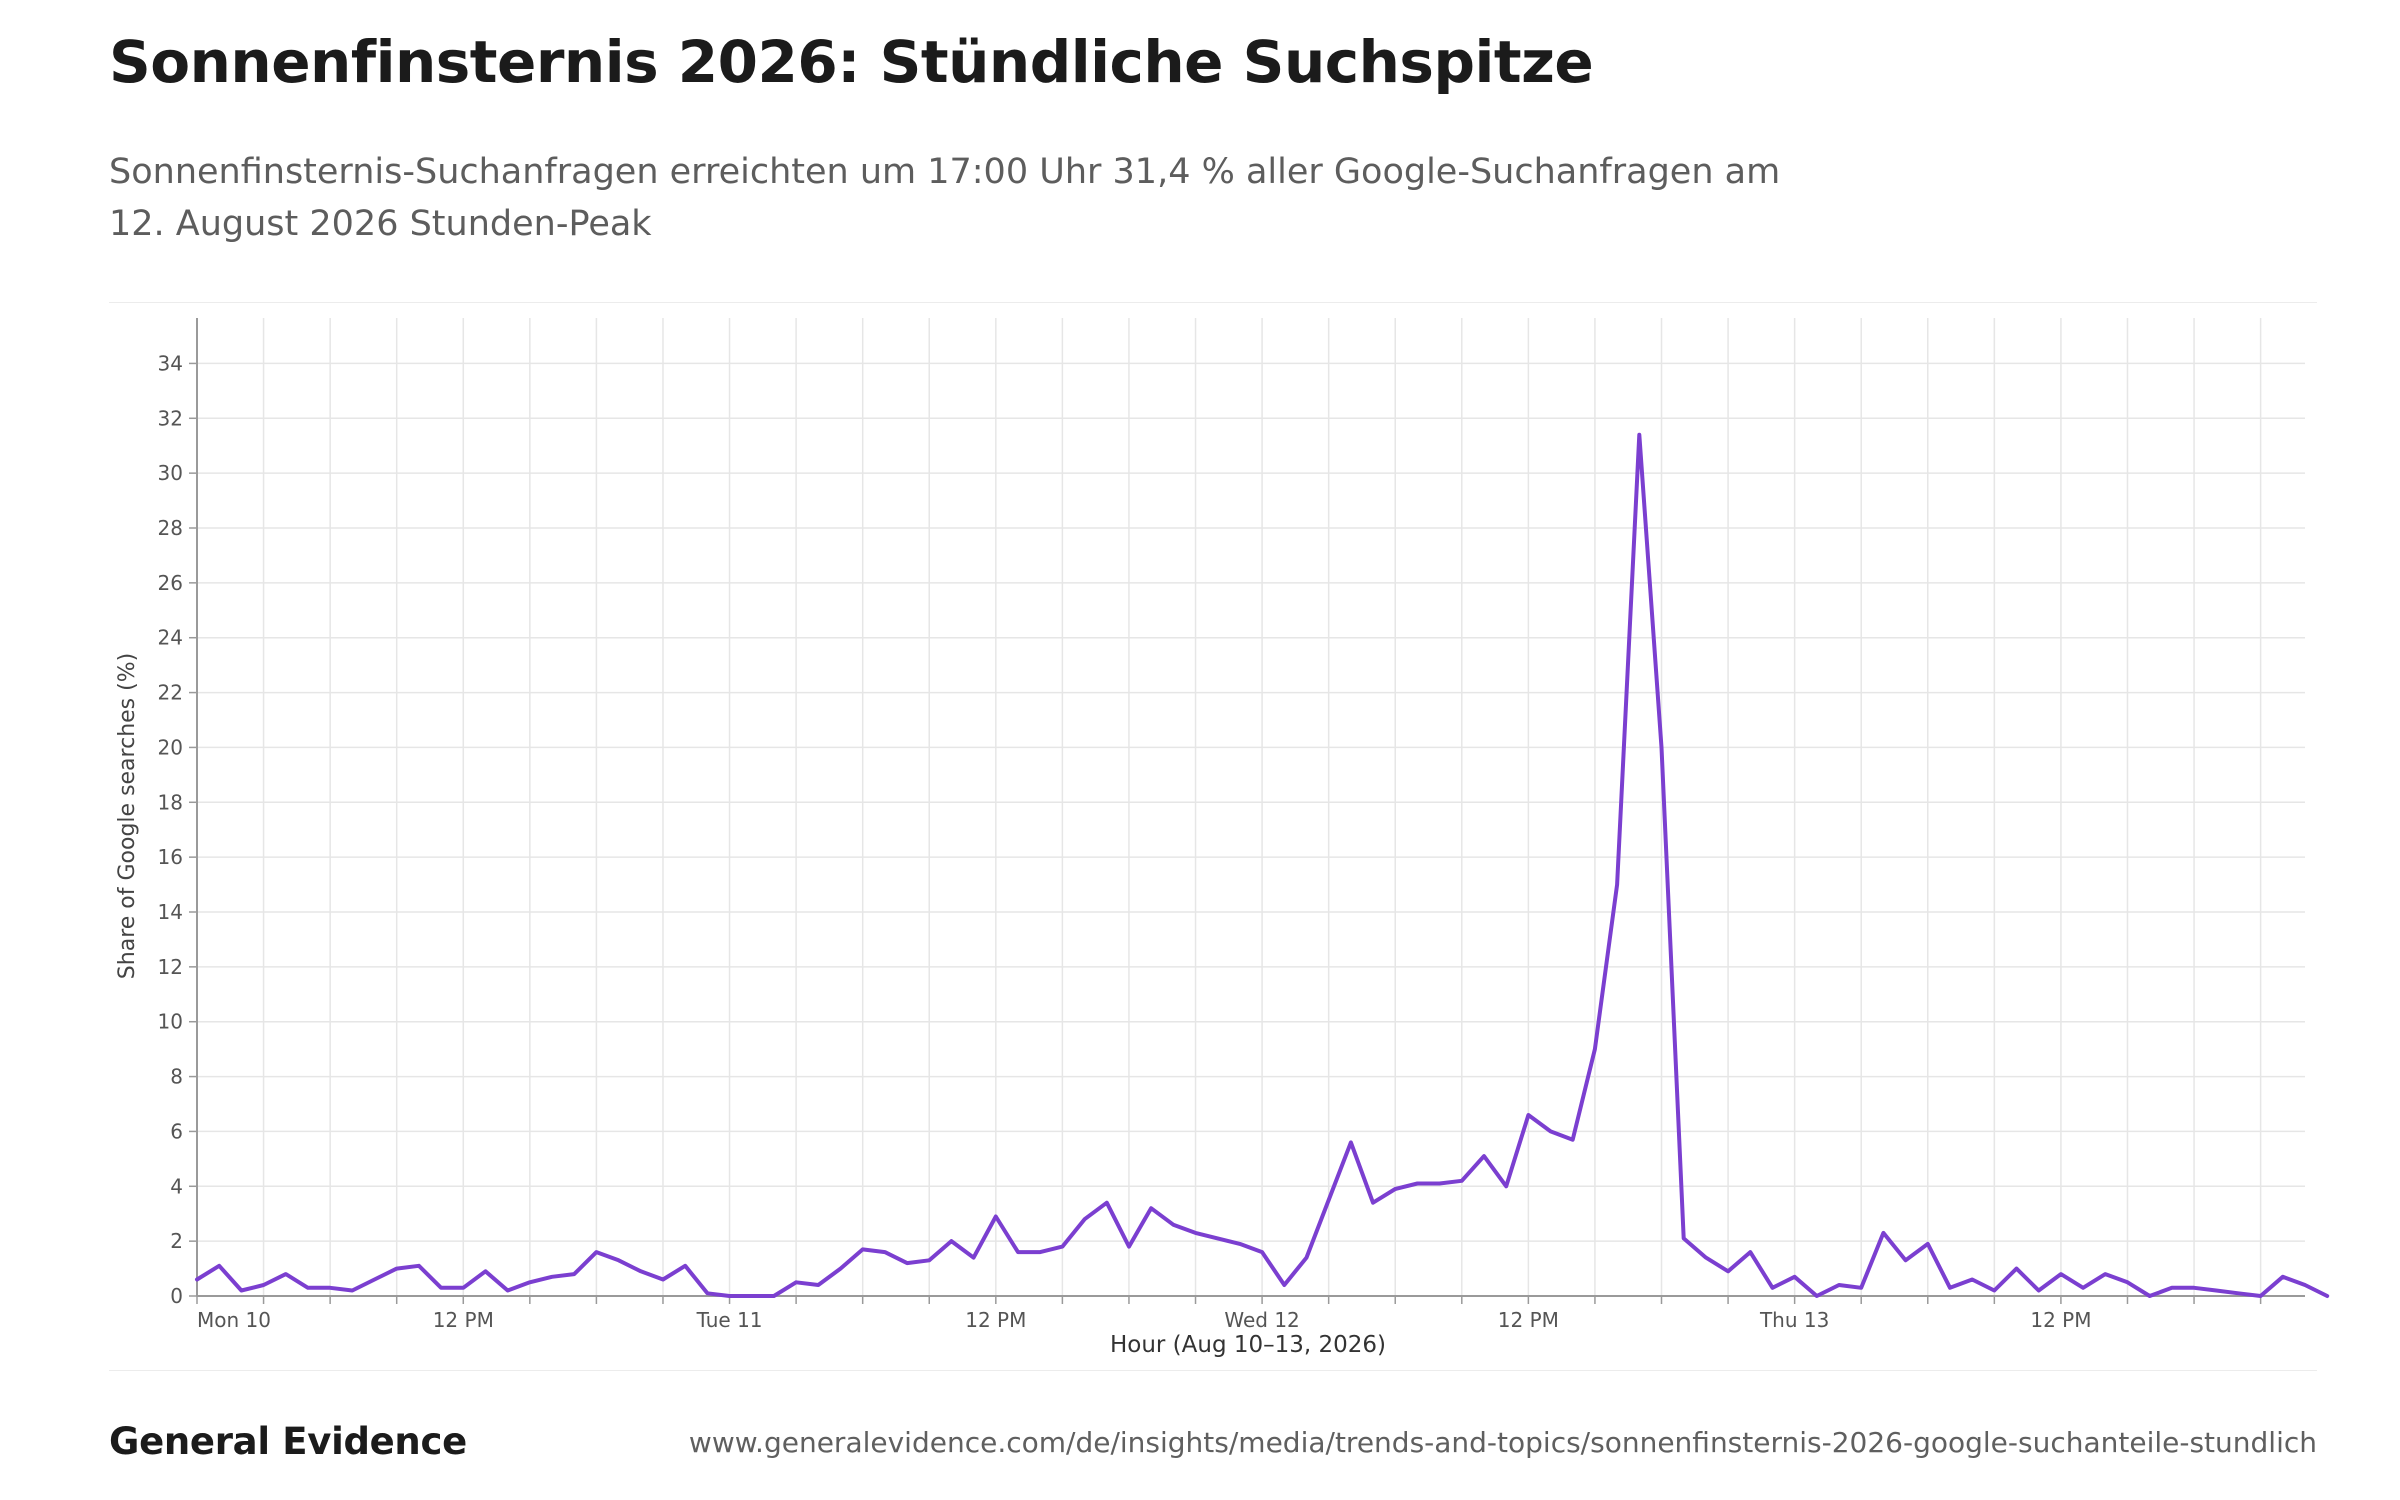 The image size is (2400, 1500). What do you see at coordinates (170, 583) in the screenshot?
I see `y-tick-label: 26` at bounding box center [170, 583].